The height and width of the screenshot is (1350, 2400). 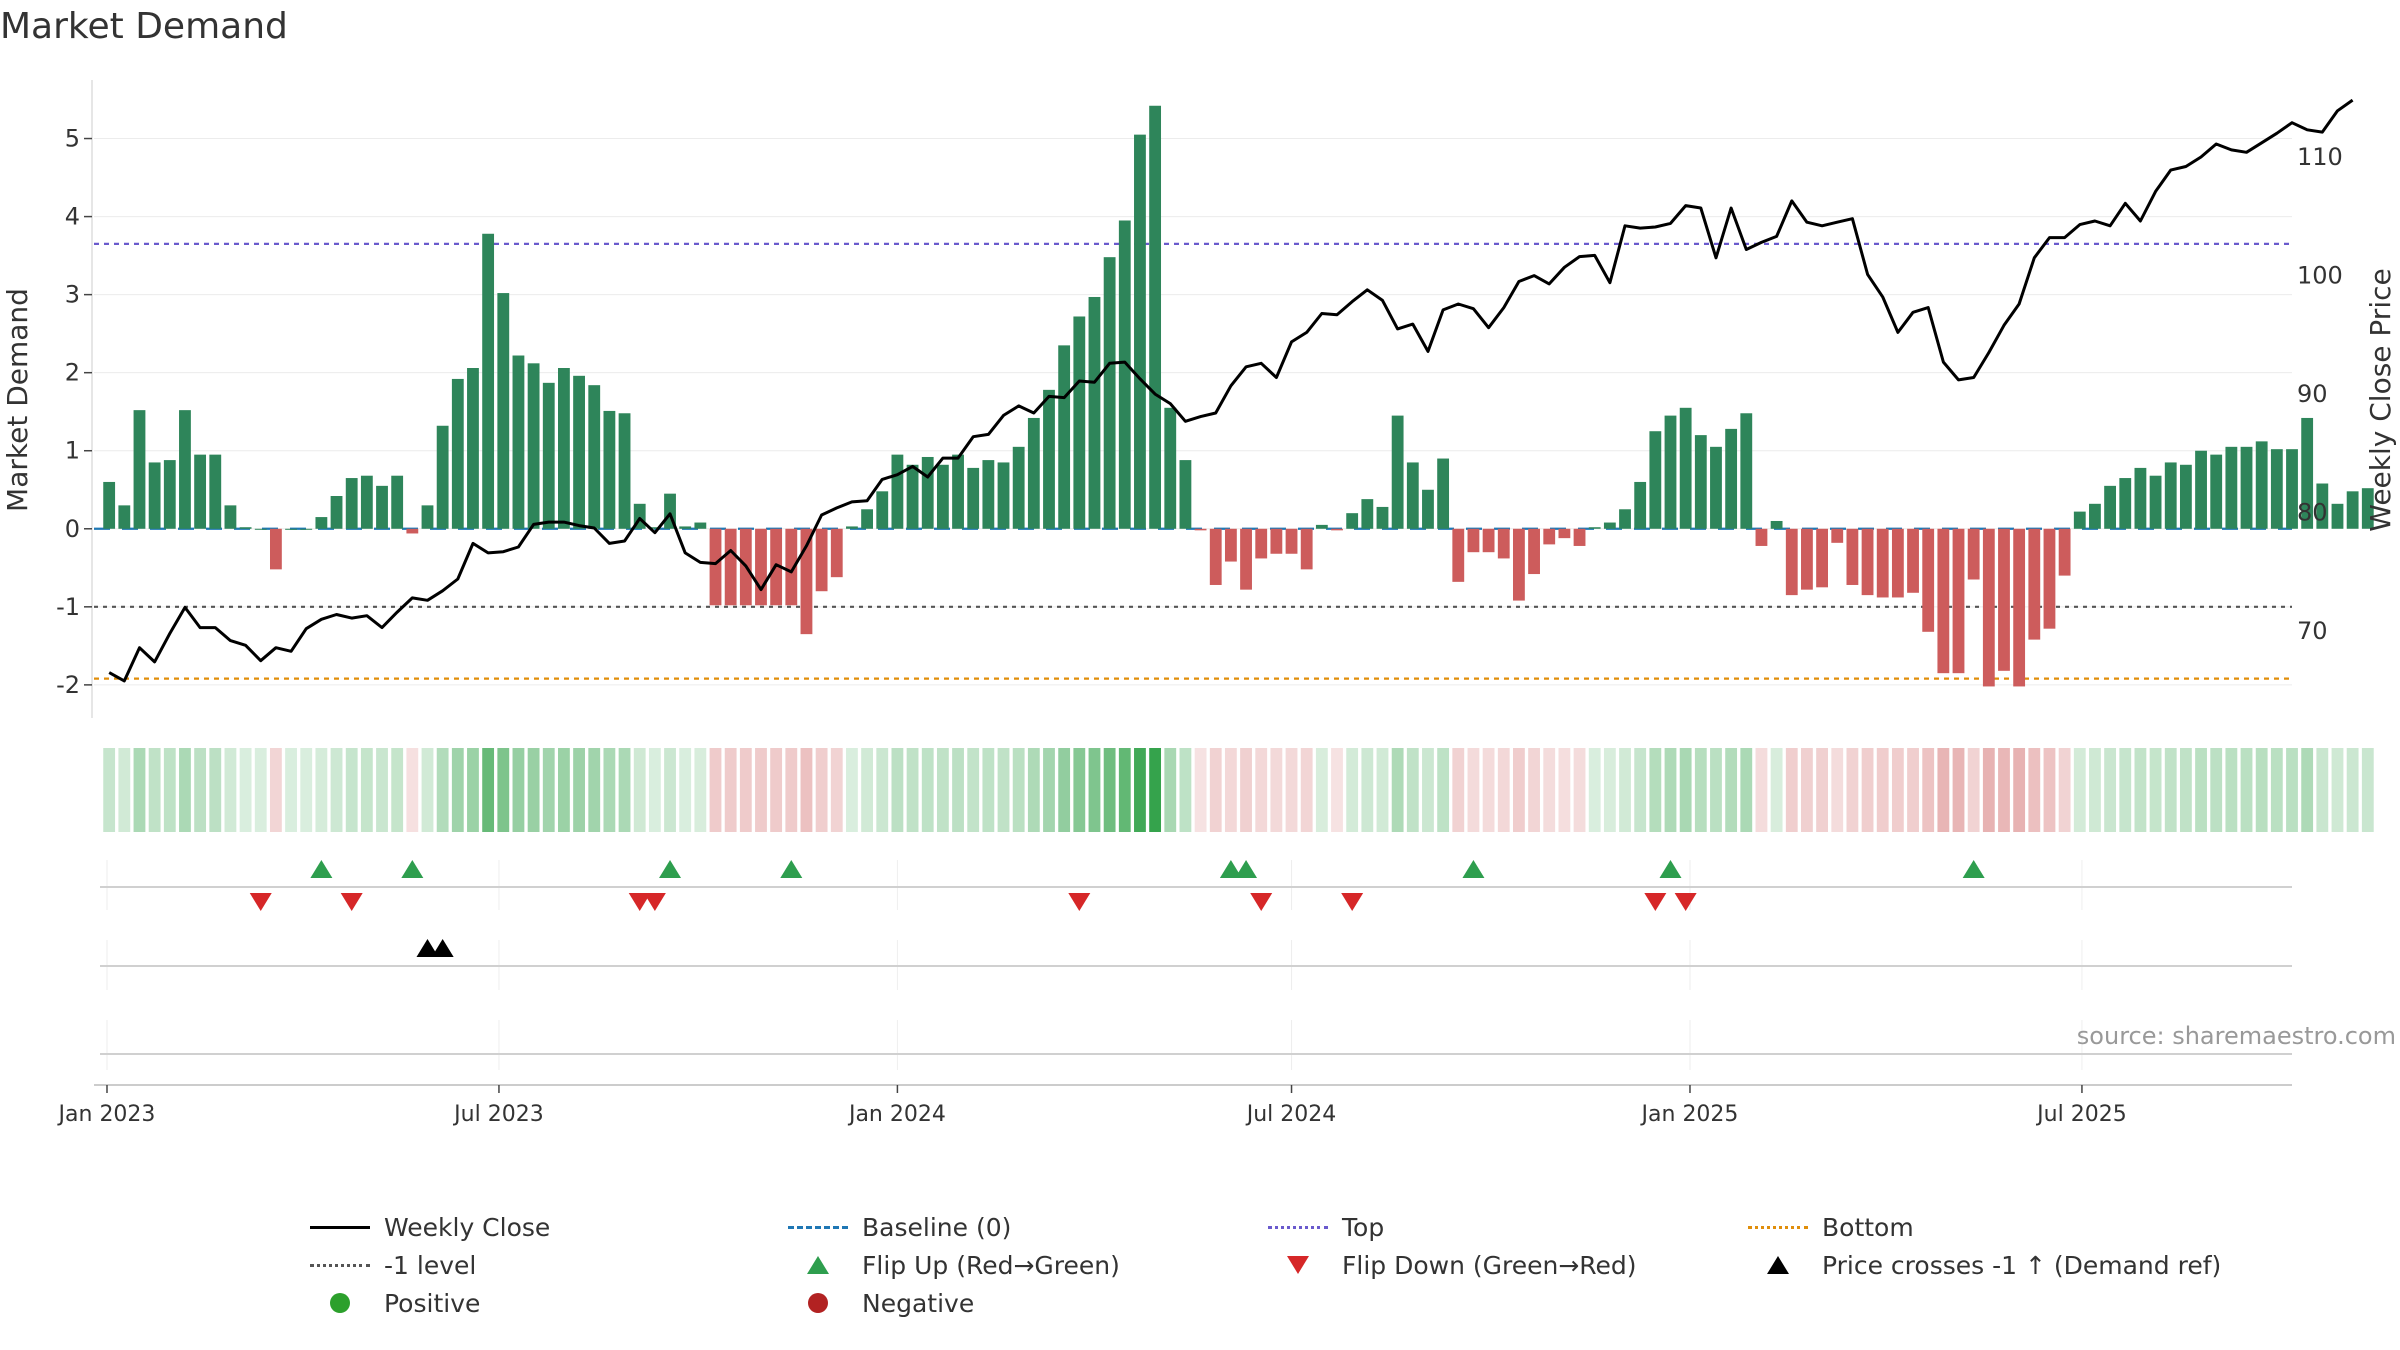 What do you see at coordinates (2312, 631) in the screenshot?
I see `y2-tick-label: 70` at bounding box center [2312, 631].